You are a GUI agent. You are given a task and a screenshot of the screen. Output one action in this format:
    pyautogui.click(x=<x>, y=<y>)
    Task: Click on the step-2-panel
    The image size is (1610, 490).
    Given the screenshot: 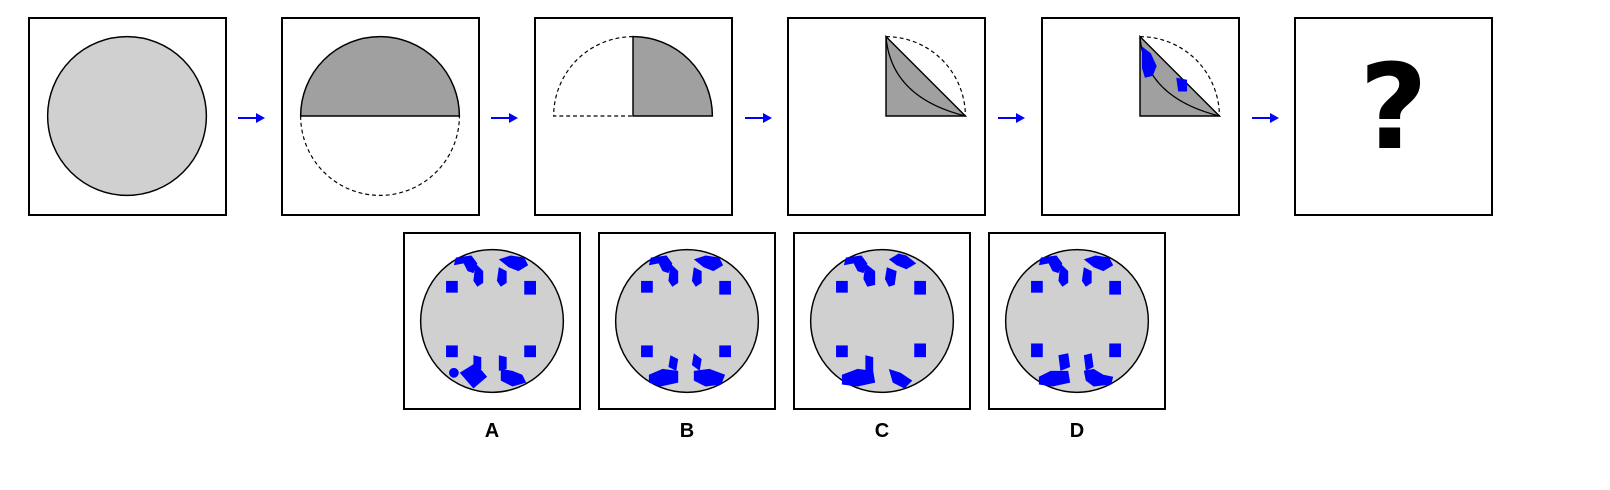 What is the action you would take?
    pyautogui.click(x=380, y=116)
    